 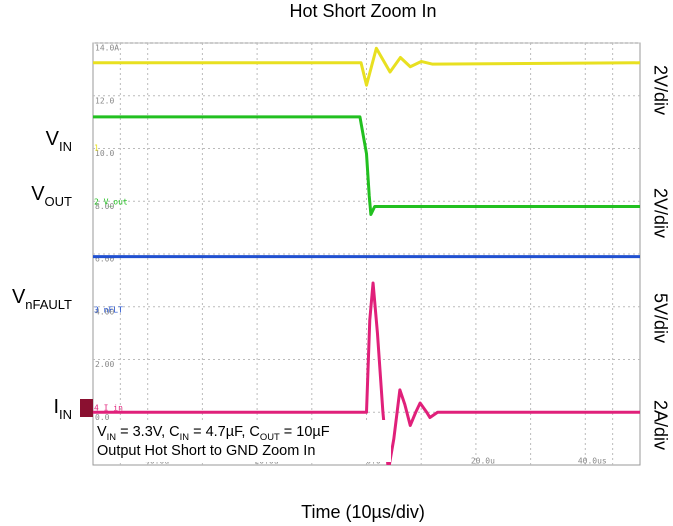 I want to click on scale-label: 5V/div, so click(x=660, y=318).